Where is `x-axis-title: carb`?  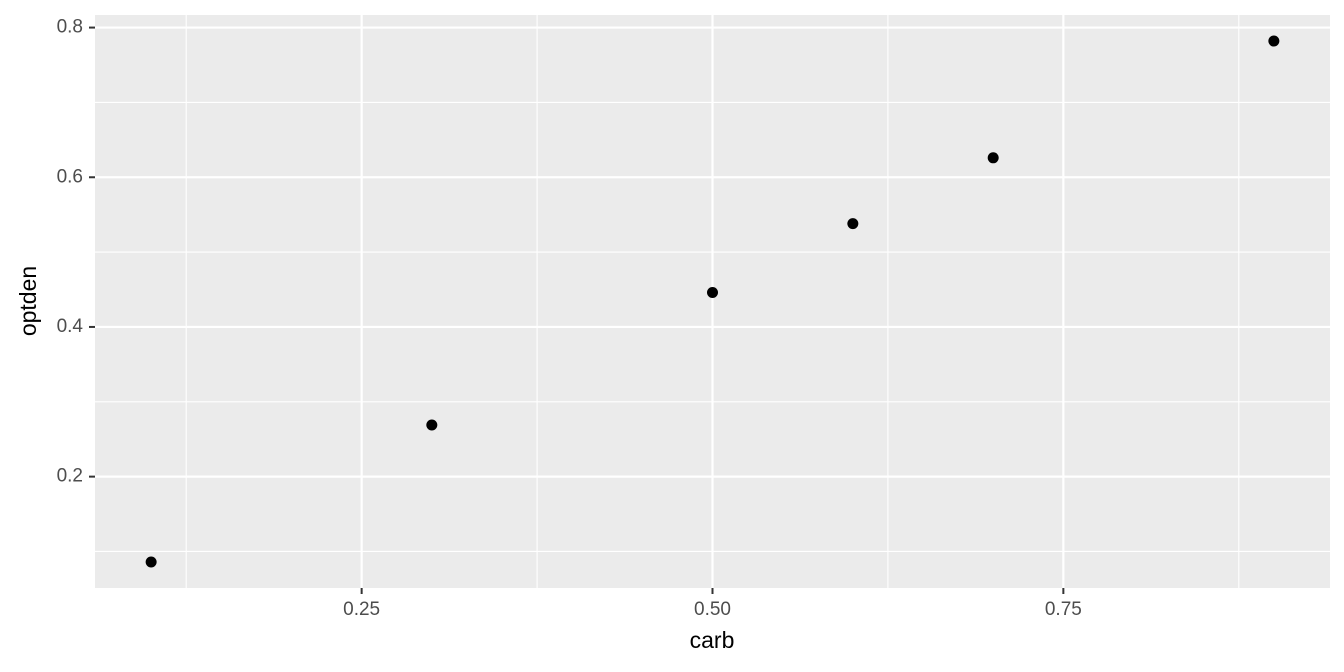 x-axis-title: carb is located at coordinates (712, 640).